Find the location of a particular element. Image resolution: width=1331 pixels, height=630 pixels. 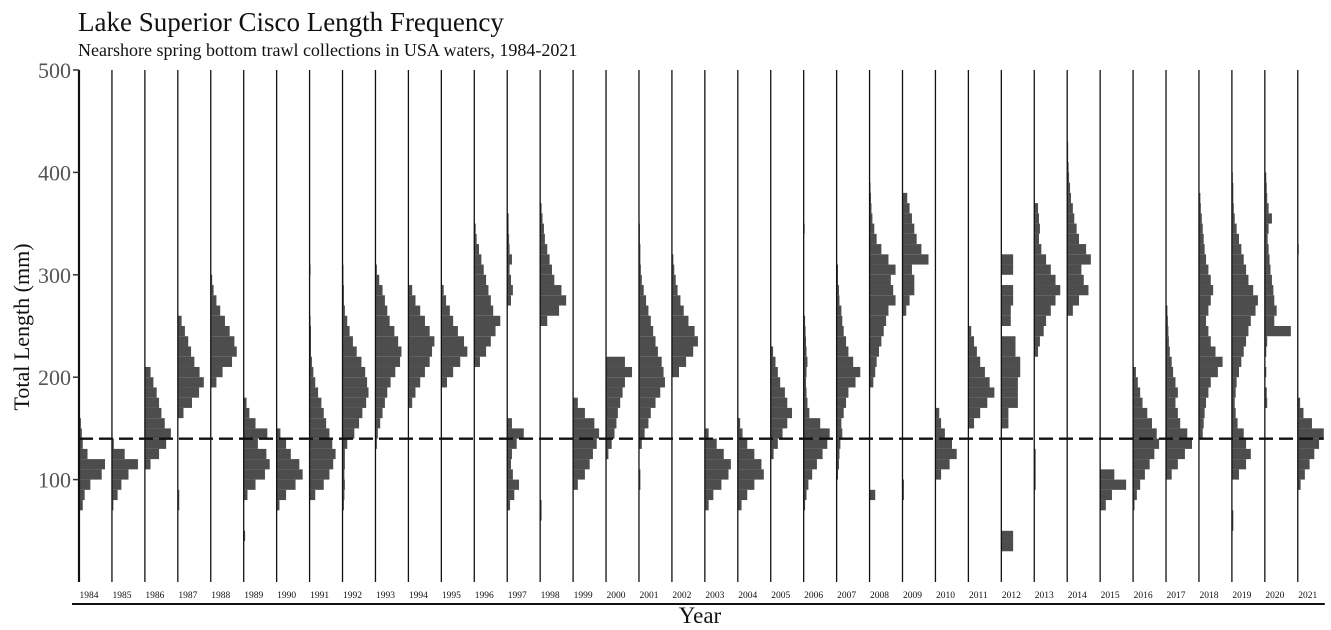

panel-2008: 2008 is located at coordinates (879, 337).